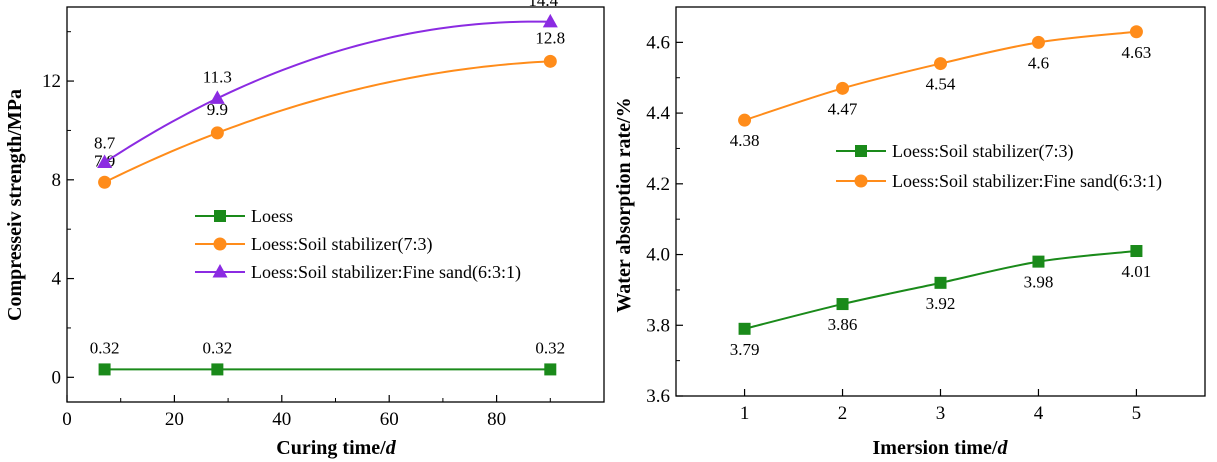  I want to click on series-3: 8.7 11.3 14.4, so click(326, 84).